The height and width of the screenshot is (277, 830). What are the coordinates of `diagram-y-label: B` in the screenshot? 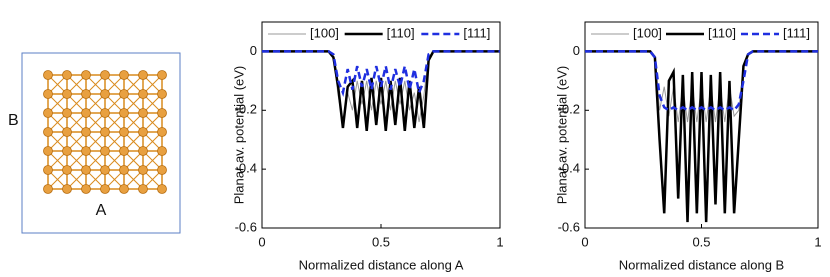 It's located at (13, 120).